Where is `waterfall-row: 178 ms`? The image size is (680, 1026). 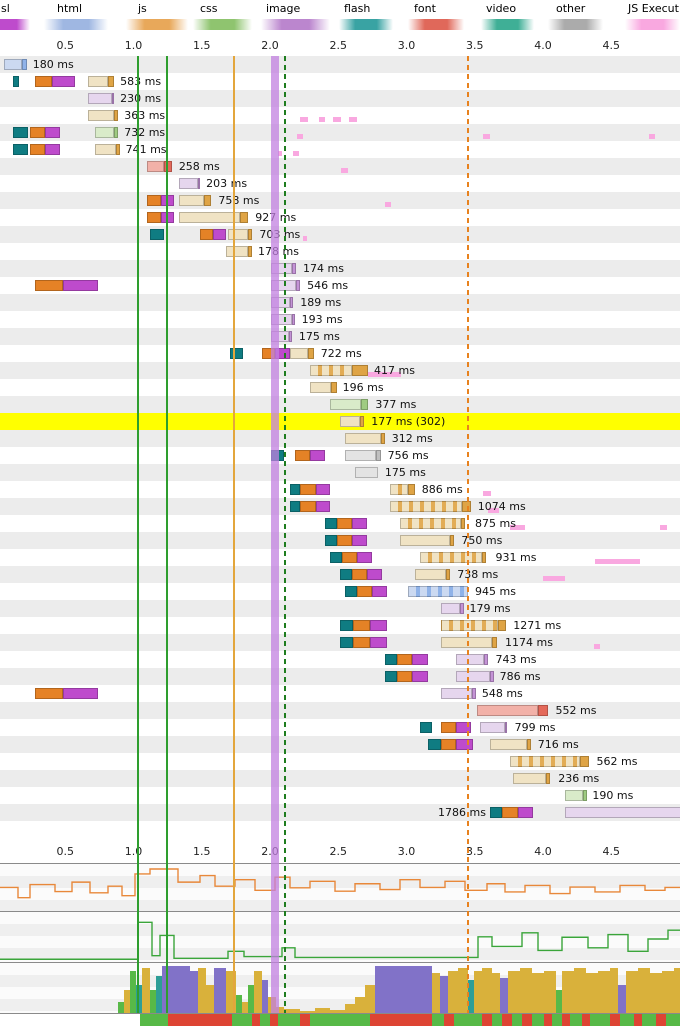
waterfall-row: 178 ms is located at coordinates (340, 251).